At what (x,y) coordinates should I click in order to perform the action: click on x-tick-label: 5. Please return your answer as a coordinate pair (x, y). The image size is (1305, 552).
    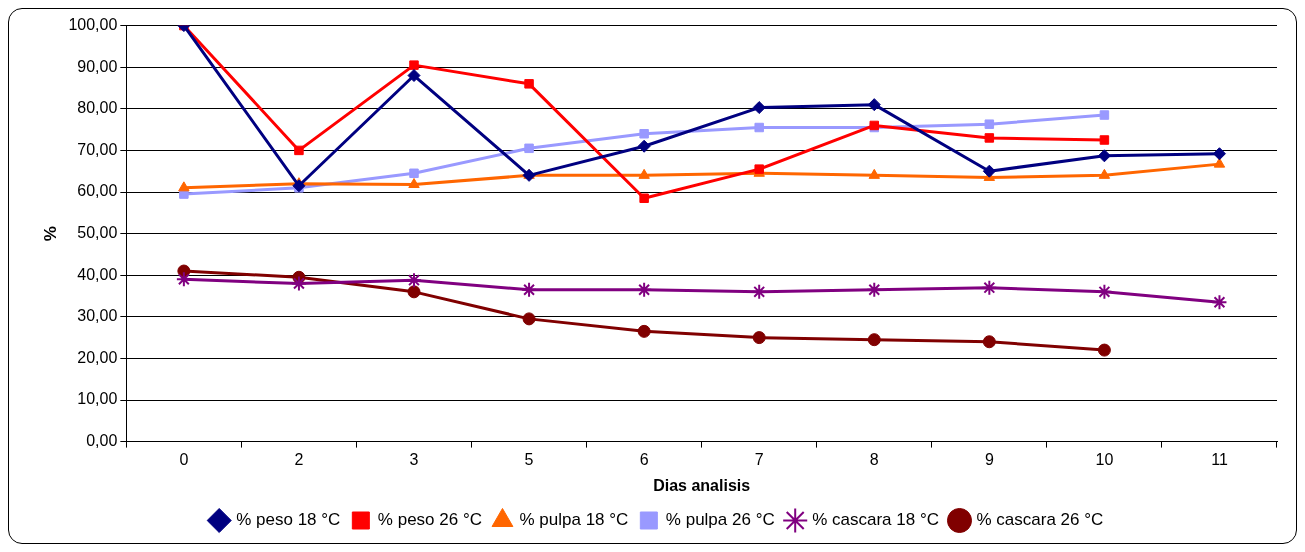
    Looking at the image, I should click on (529, 459).